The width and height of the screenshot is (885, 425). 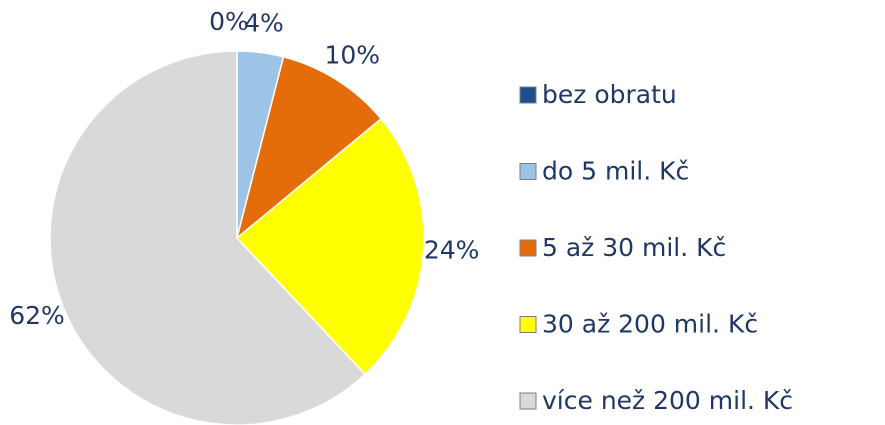 What do you see at coordinates (452, 250) in the screenshot?
I see `data-label: 24%` at bounding box center [452, 250].